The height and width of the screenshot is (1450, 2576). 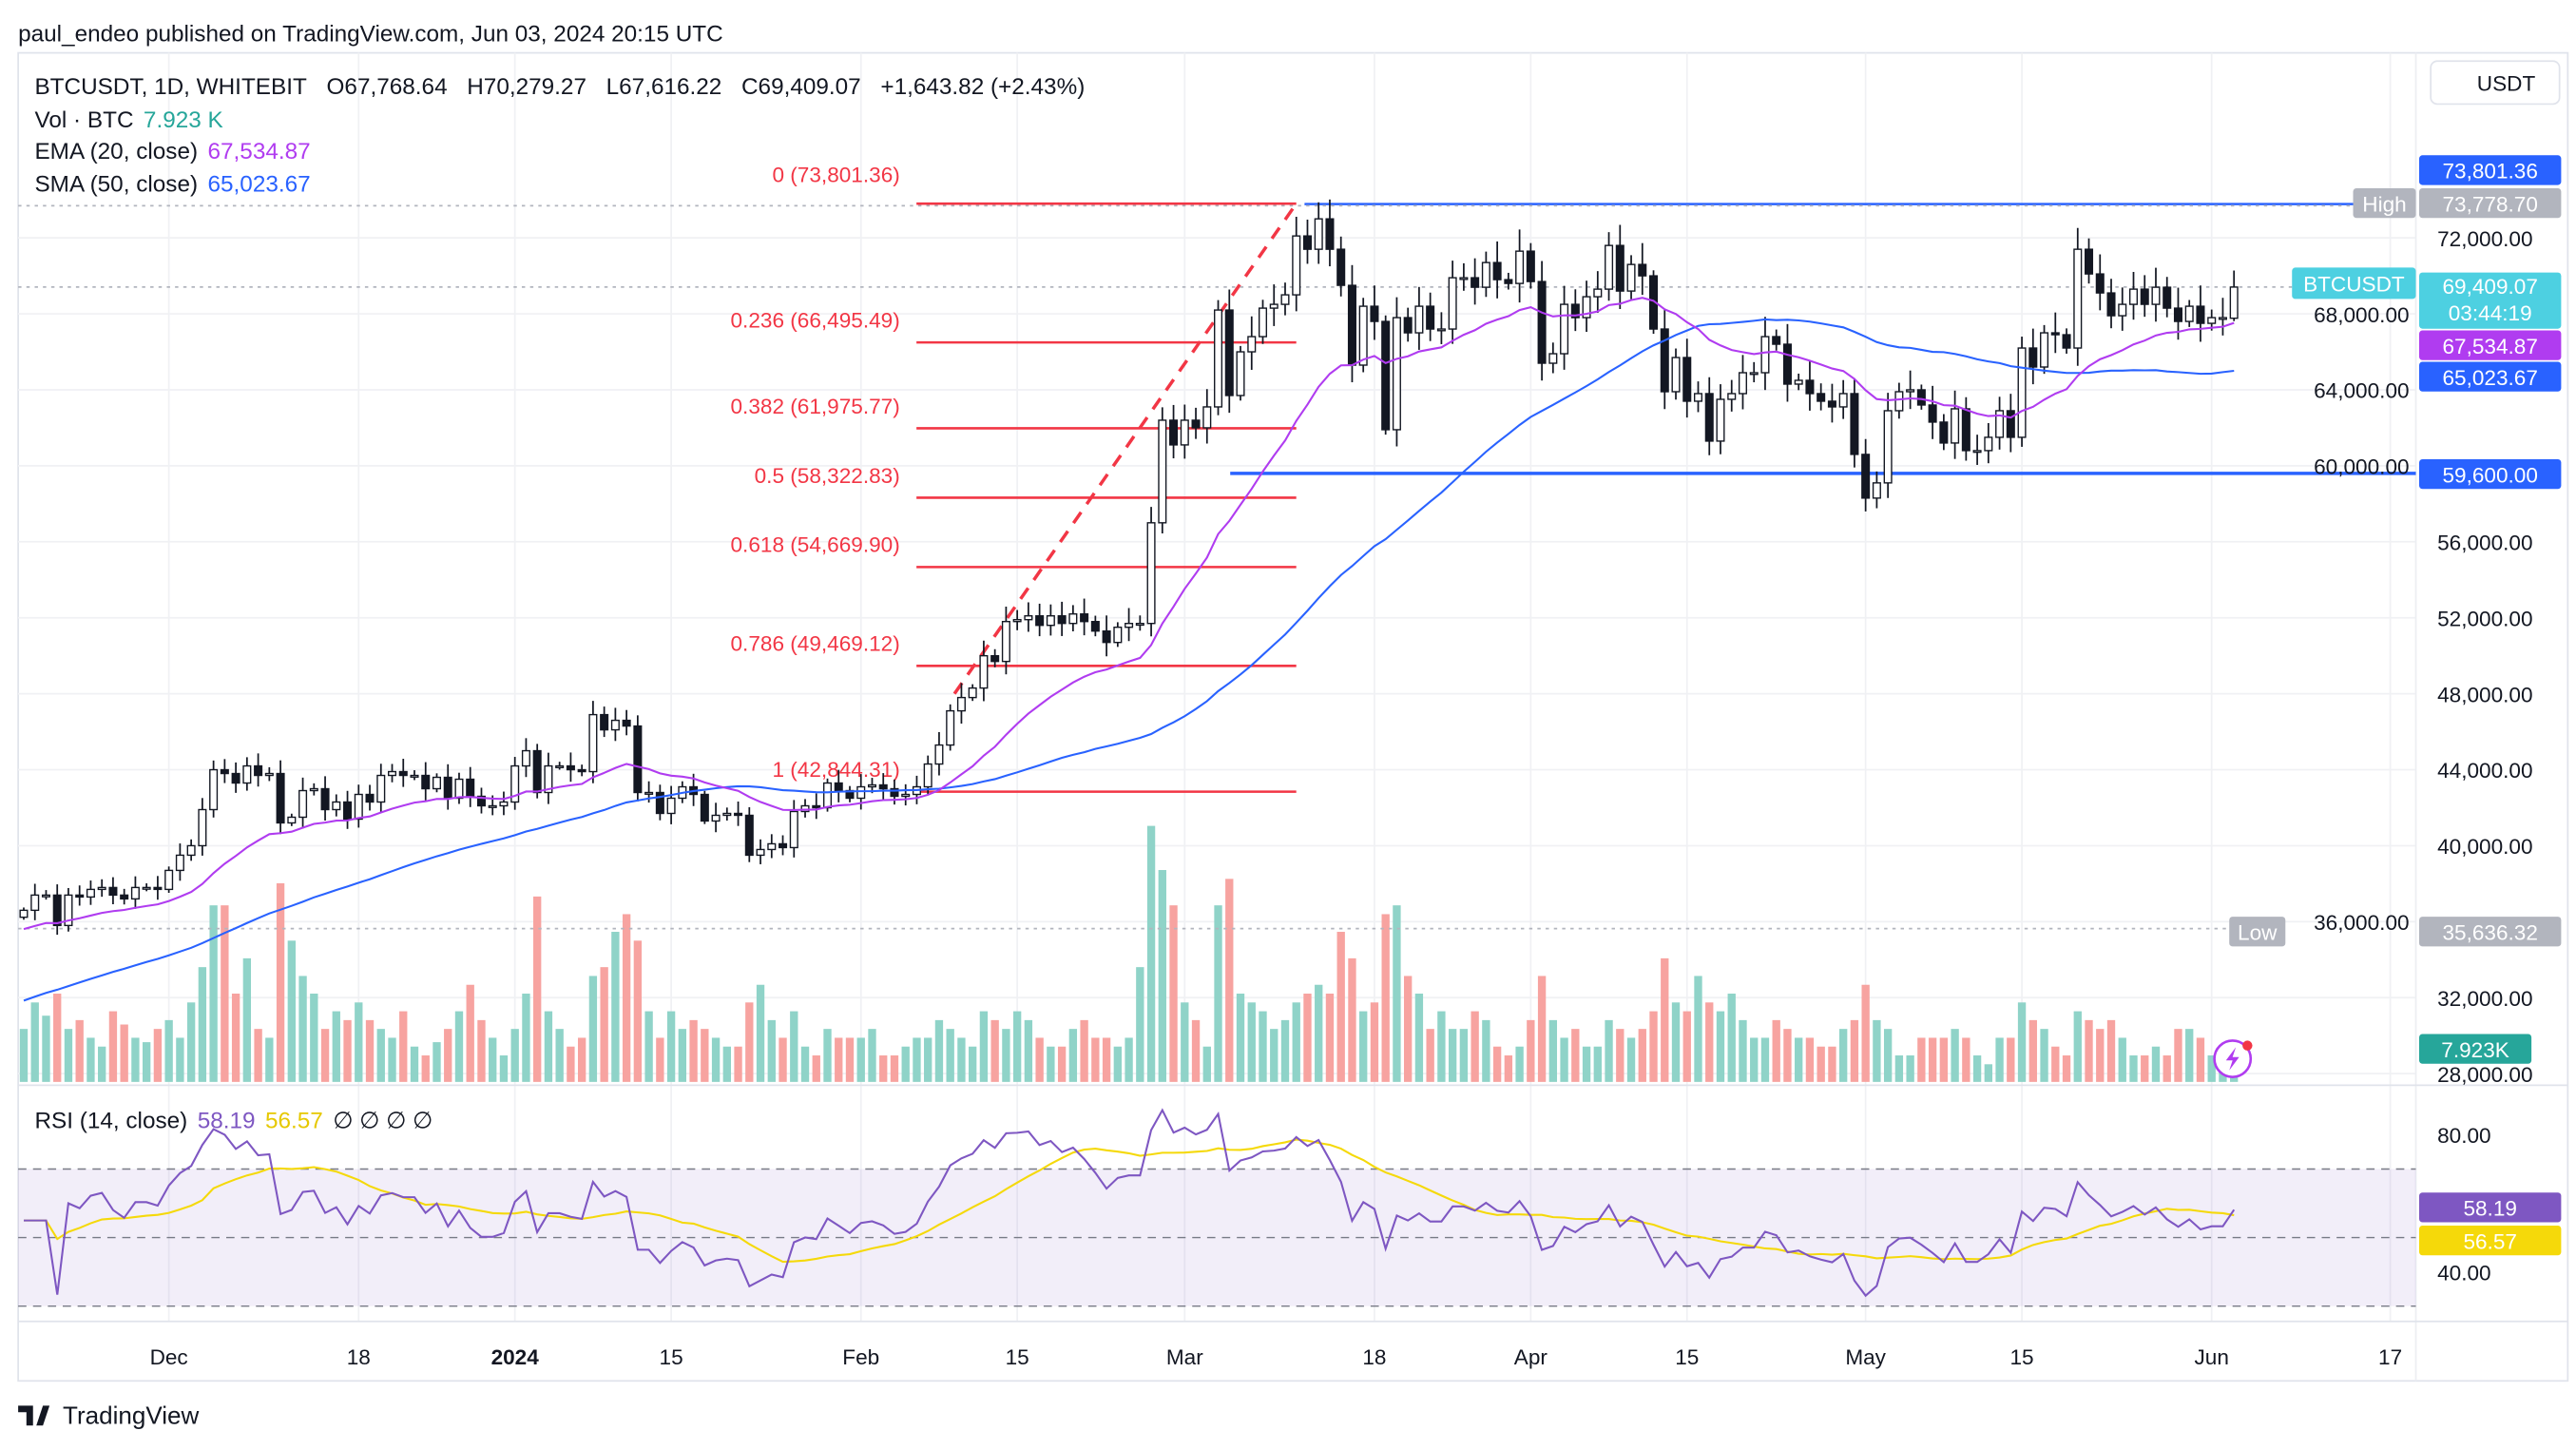 What do you see at coordinates (2390, 1357) in the screenshot?
I see `time-axis-label: 17` at bounding box center [2390, 1357].